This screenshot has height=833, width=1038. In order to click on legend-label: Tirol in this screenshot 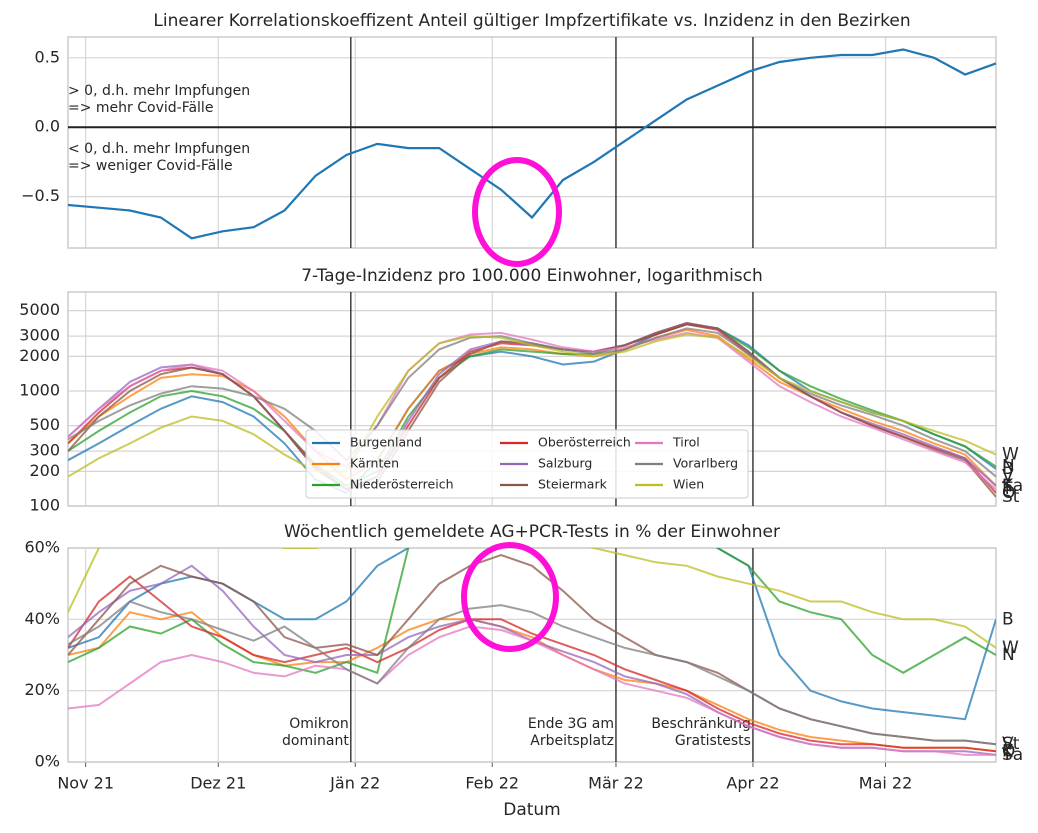, I will do `click(686, 442)`.